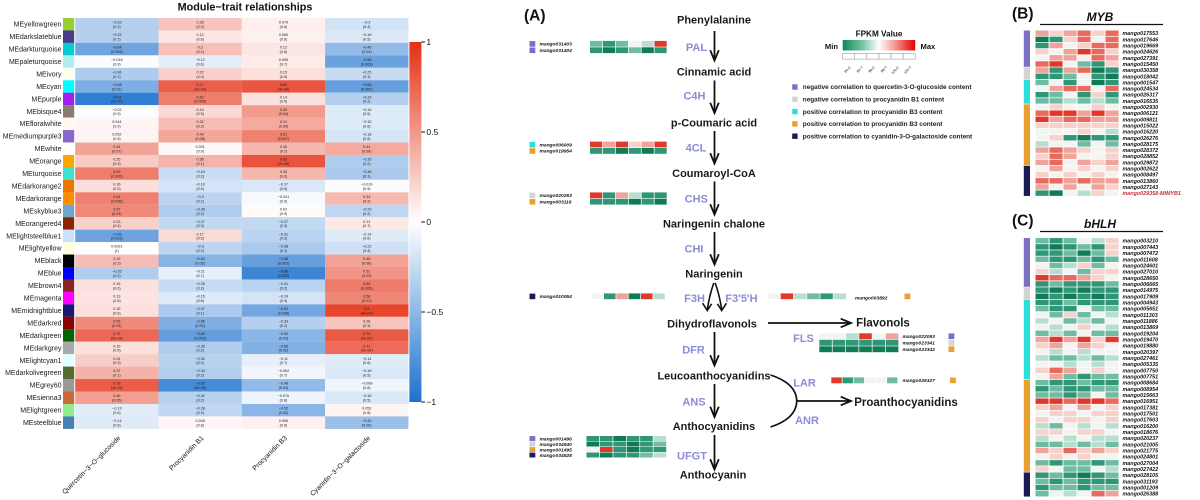 This screenshot has height=500, width=1200. What do you see at coordinates (1141, 489) in the screenshot?
I see `svg-text: mango001209` at bounding box center [1141, 489].